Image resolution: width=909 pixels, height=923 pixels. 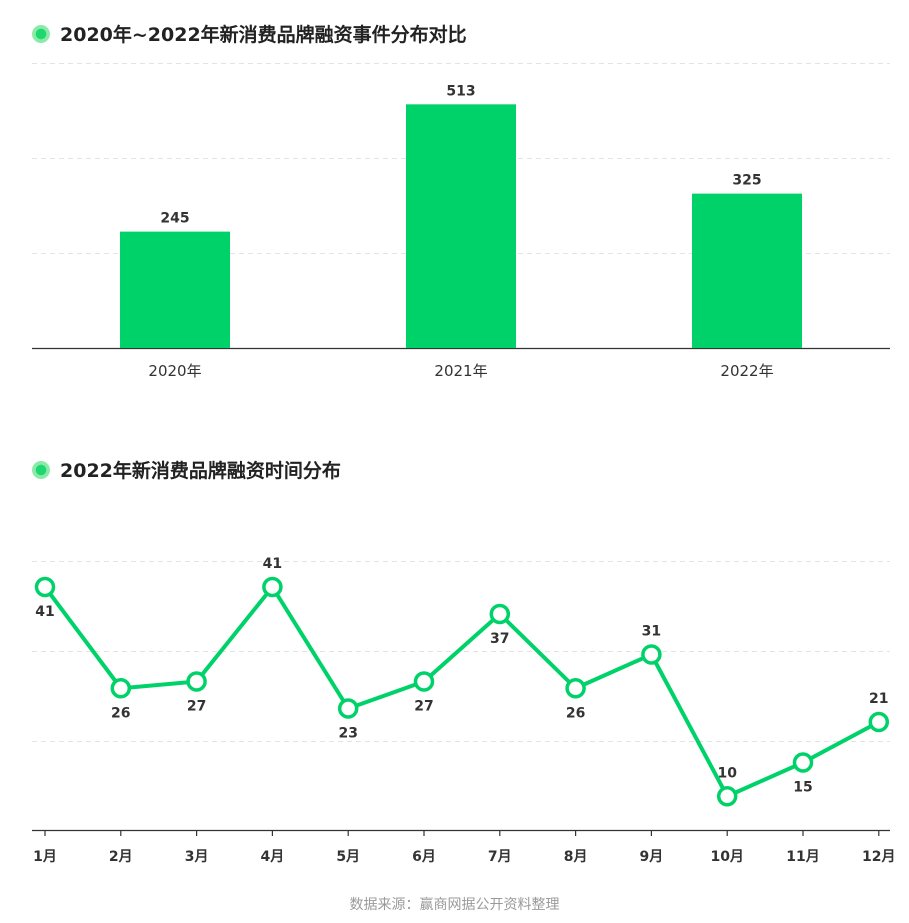 I want to click on data-value-label: 23, so click(x=347, y=734).